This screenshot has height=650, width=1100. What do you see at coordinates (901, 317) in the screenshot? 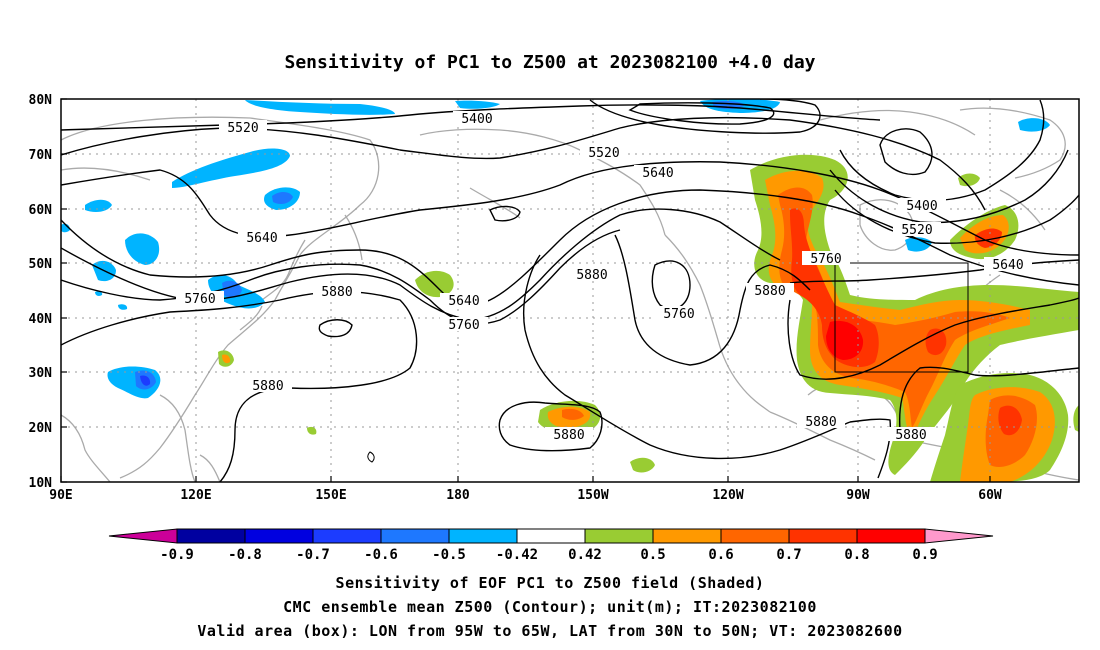
I see `valid-area-box` at bounding box center [901, 317].